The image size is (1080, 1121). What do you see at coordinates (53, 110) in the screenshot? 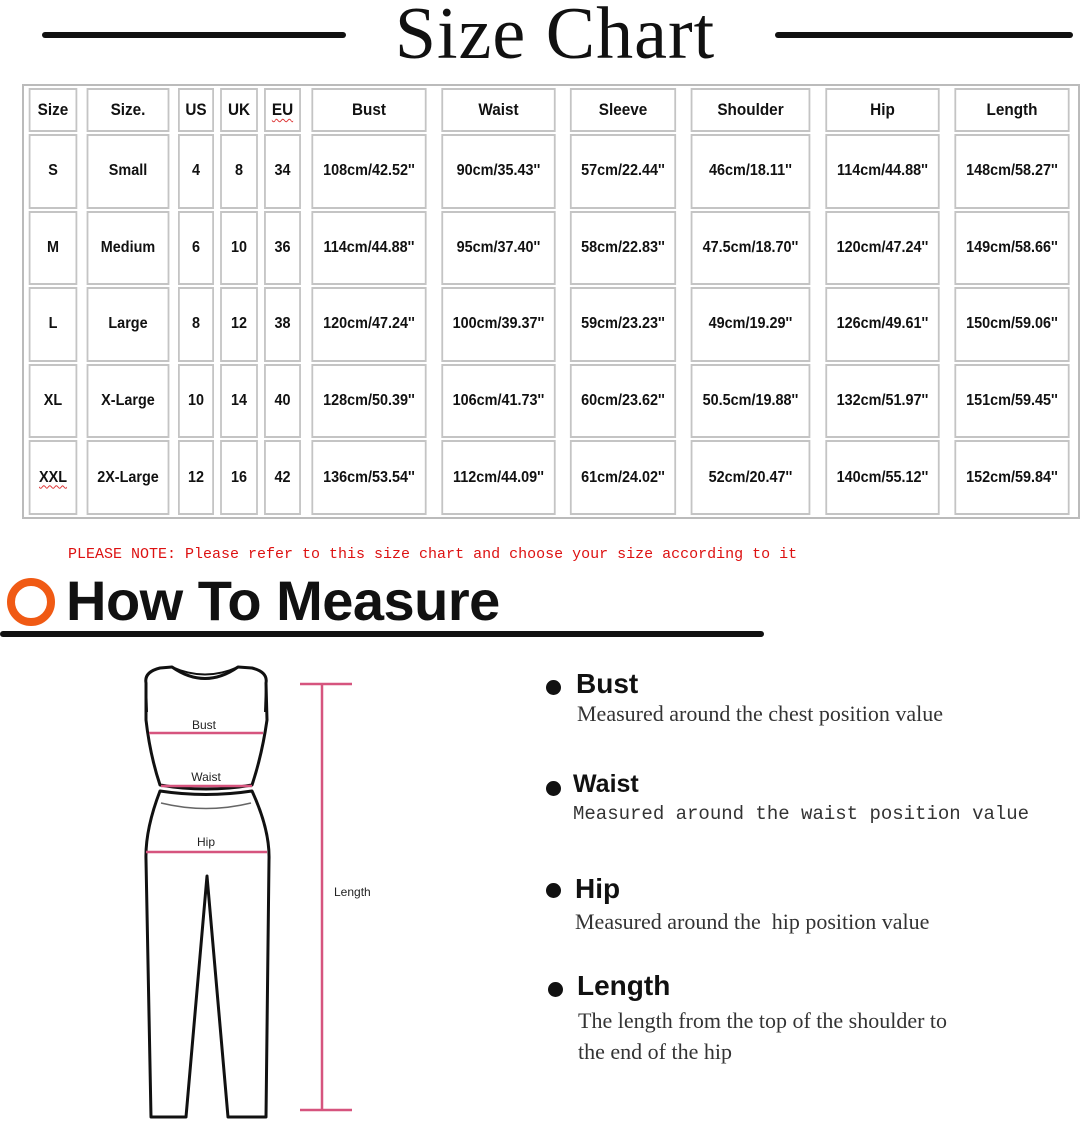
I see `column-header: Size` at bounding box center [53, 110].